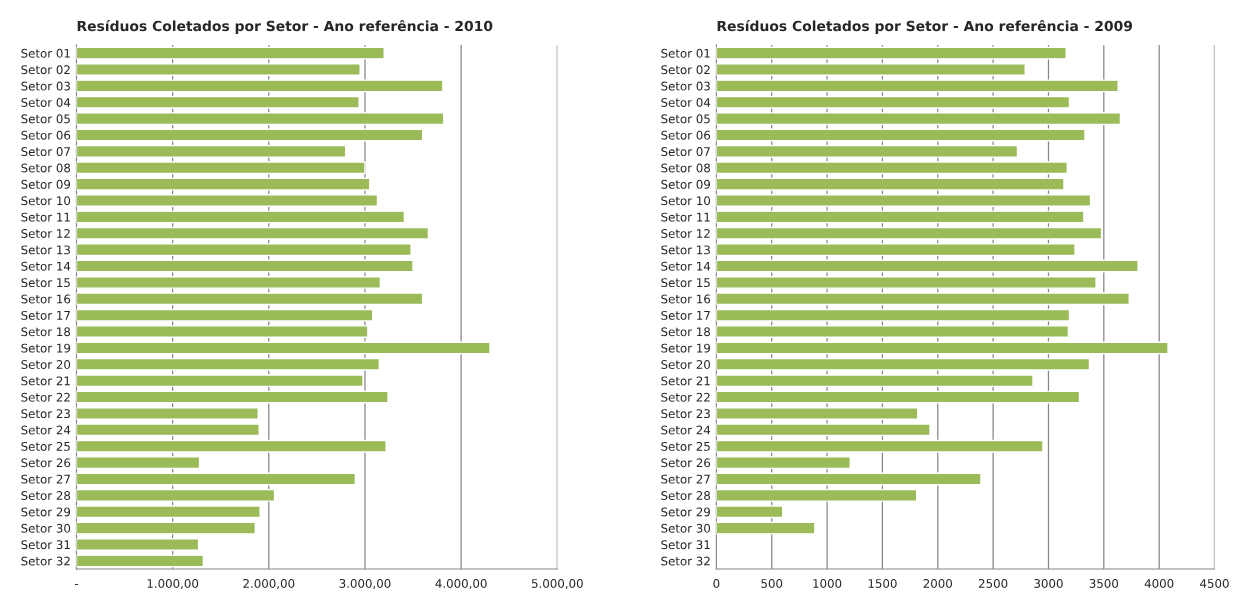 The height and width of the screenshot is (599, 1233). I want to click on y-tick-label: Setor 07, so click(45, 152).